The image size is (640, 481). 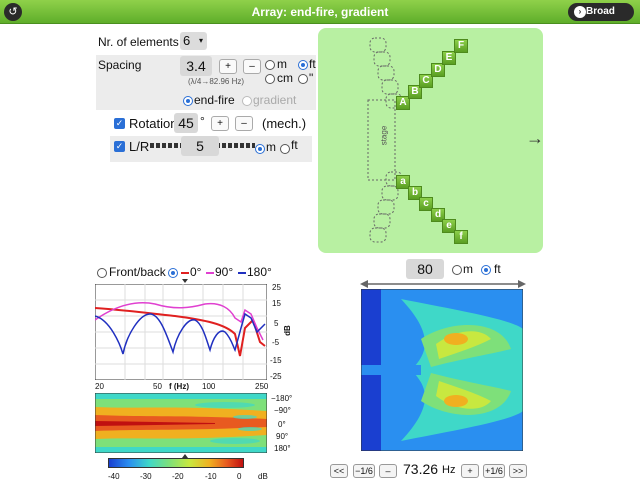 What do you see at coordinates (153, 123) in the screenshot?
I see `rotation-label: Rotation` at bounding box center [153, 123].